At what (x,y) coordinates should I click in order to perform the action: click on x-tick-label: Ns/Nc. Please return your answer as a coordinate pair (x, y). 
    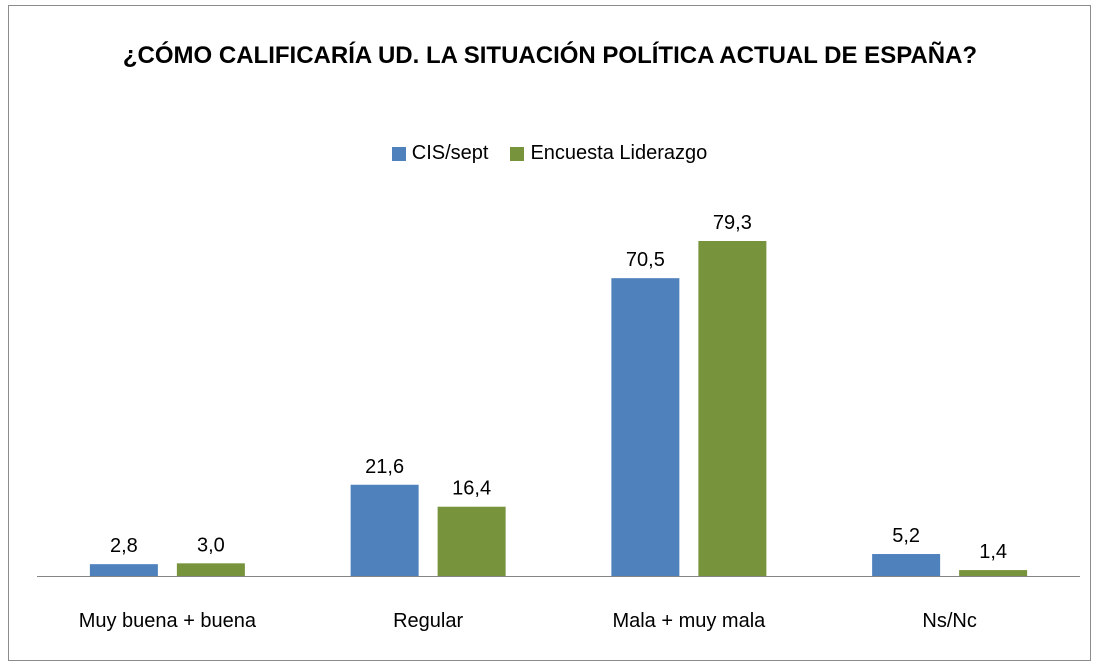
    Looking at the image, I should click on (949, 621).